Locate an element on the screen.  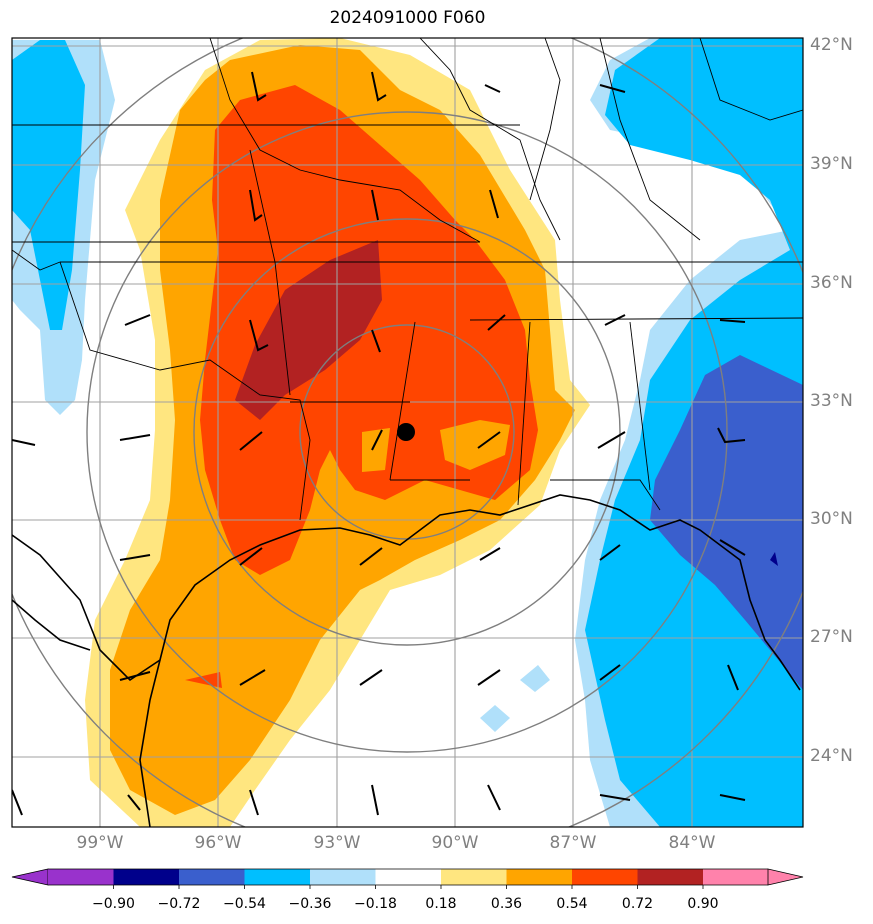
colorbar-tick: 0.36 is located at coordinates (506, 904).